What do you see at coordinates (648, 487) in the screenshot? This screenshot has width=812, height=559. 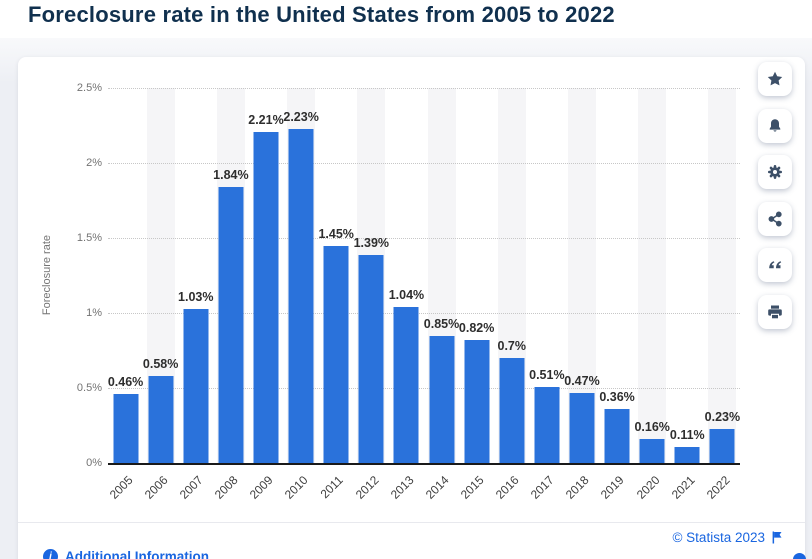 I see `x-tick-label: 2020` at bounding box center [648, 487].